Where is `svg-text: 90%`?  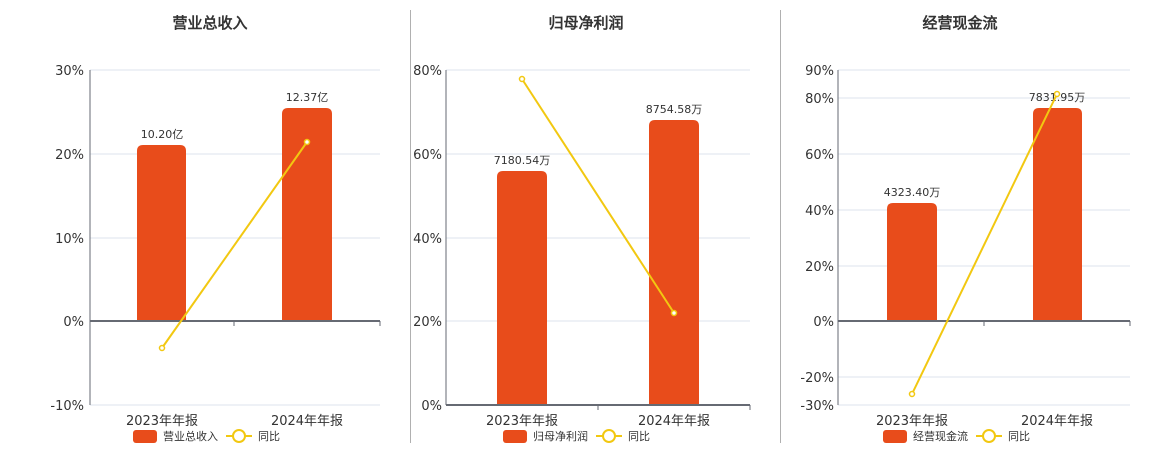
svg-text: 90% is located at coordinates (819, 71).